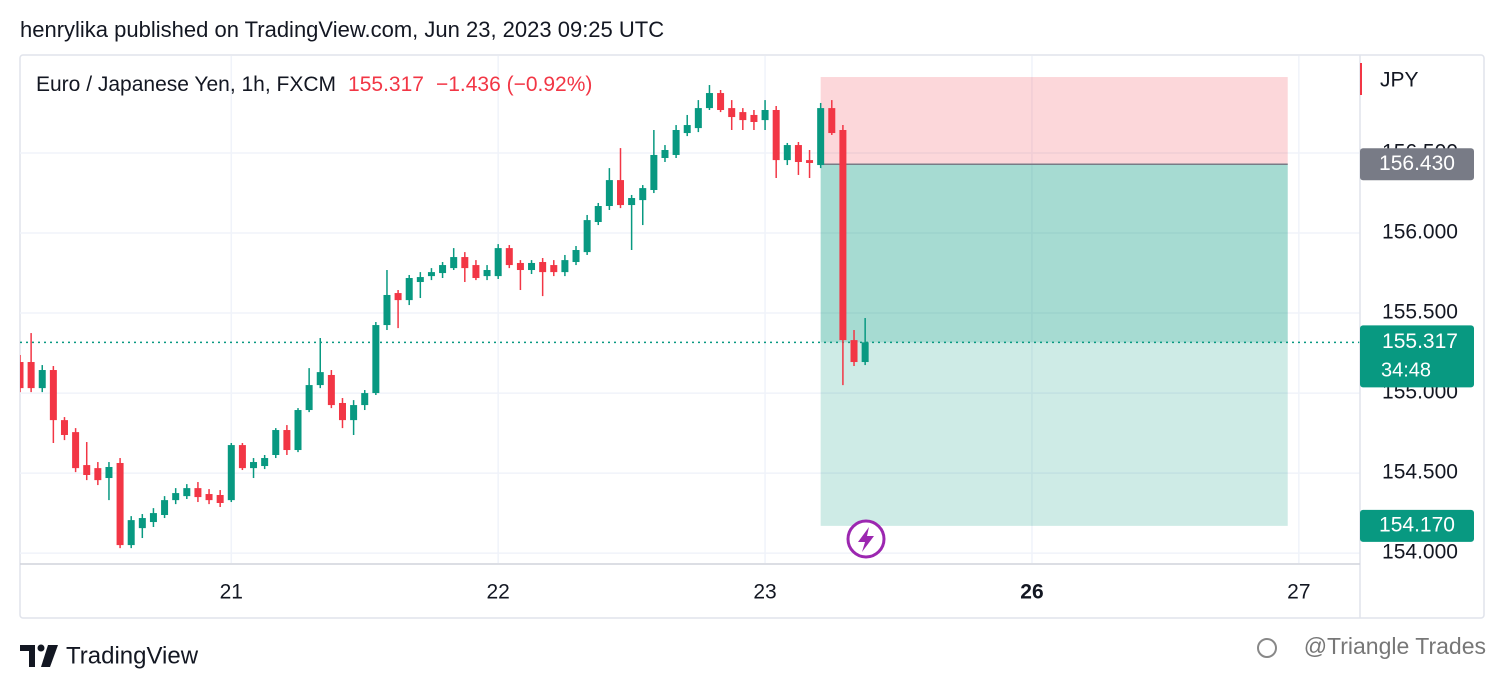  What do you see at coordinates (497, 592) in the screenshot?
I see `x-tick-label: 22` at bounding box center [497, 592].